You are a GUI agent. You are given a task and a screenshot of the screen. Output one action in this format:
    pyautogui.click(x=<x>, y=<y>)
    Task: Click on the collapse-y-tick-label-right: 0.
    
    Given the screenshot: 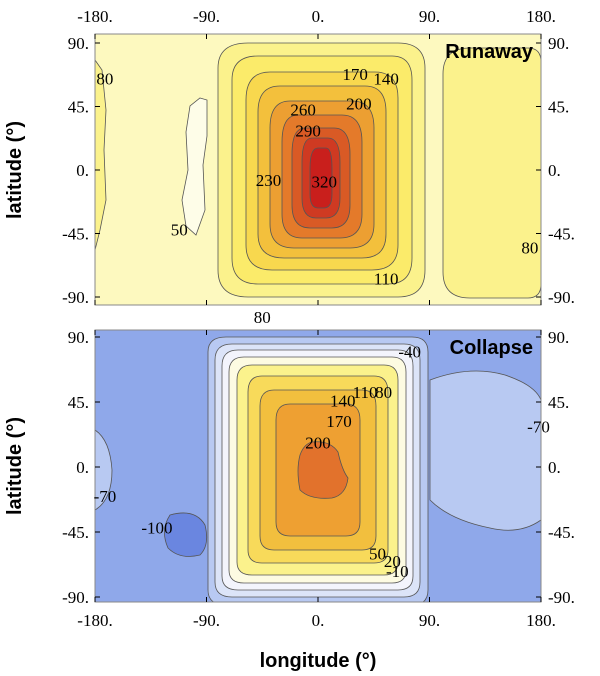 What is the action you would take?
    pyautogui.click(x=554, y=467)
    